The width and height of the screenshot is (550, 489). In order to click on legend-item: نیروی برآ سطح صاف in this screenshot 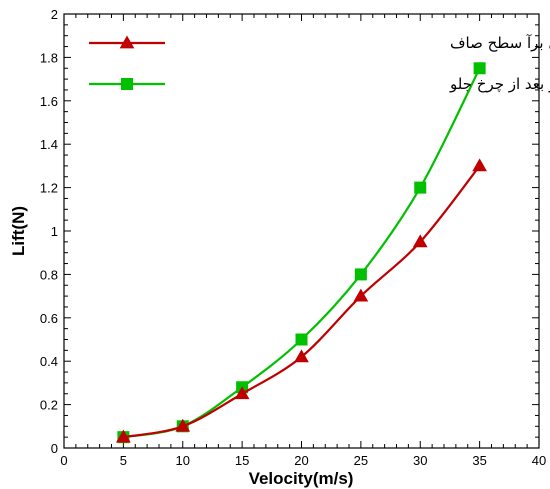, I will do `click(319, 43)`.